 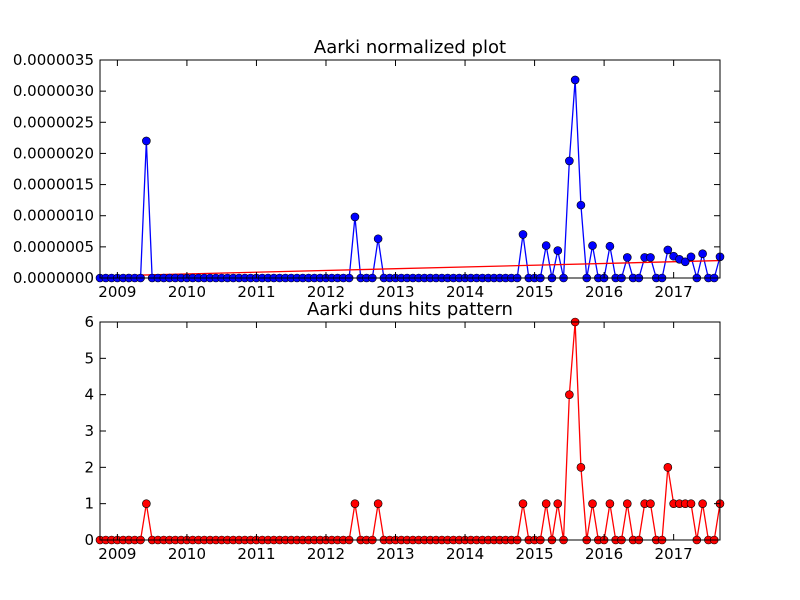 I want to click on duns-hits-plot-title: Aarki duns hits pattern, so click(x=410, y=309).